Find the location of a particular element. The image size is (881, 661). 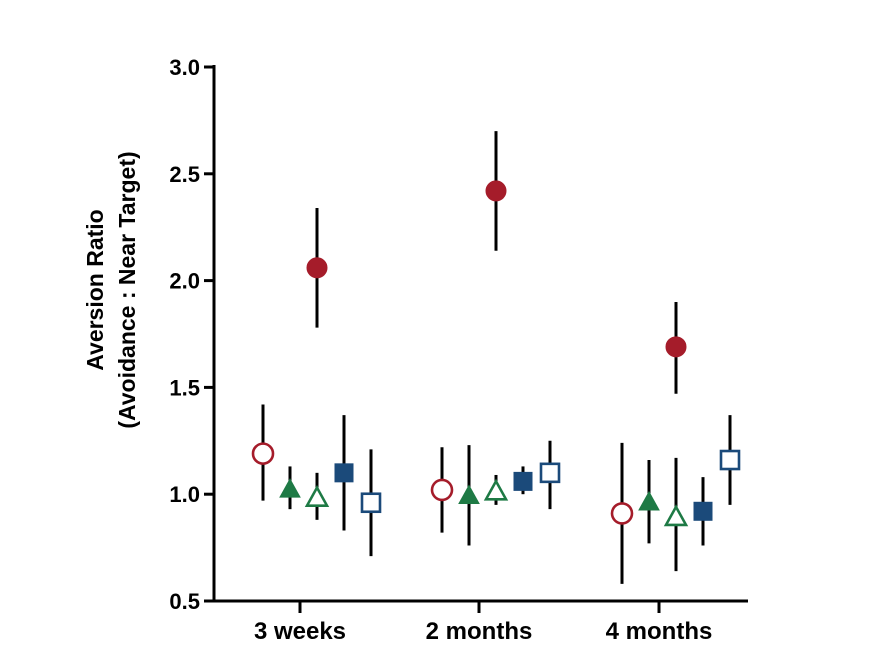

series-triangle-open is located at coordinates (496, 514).